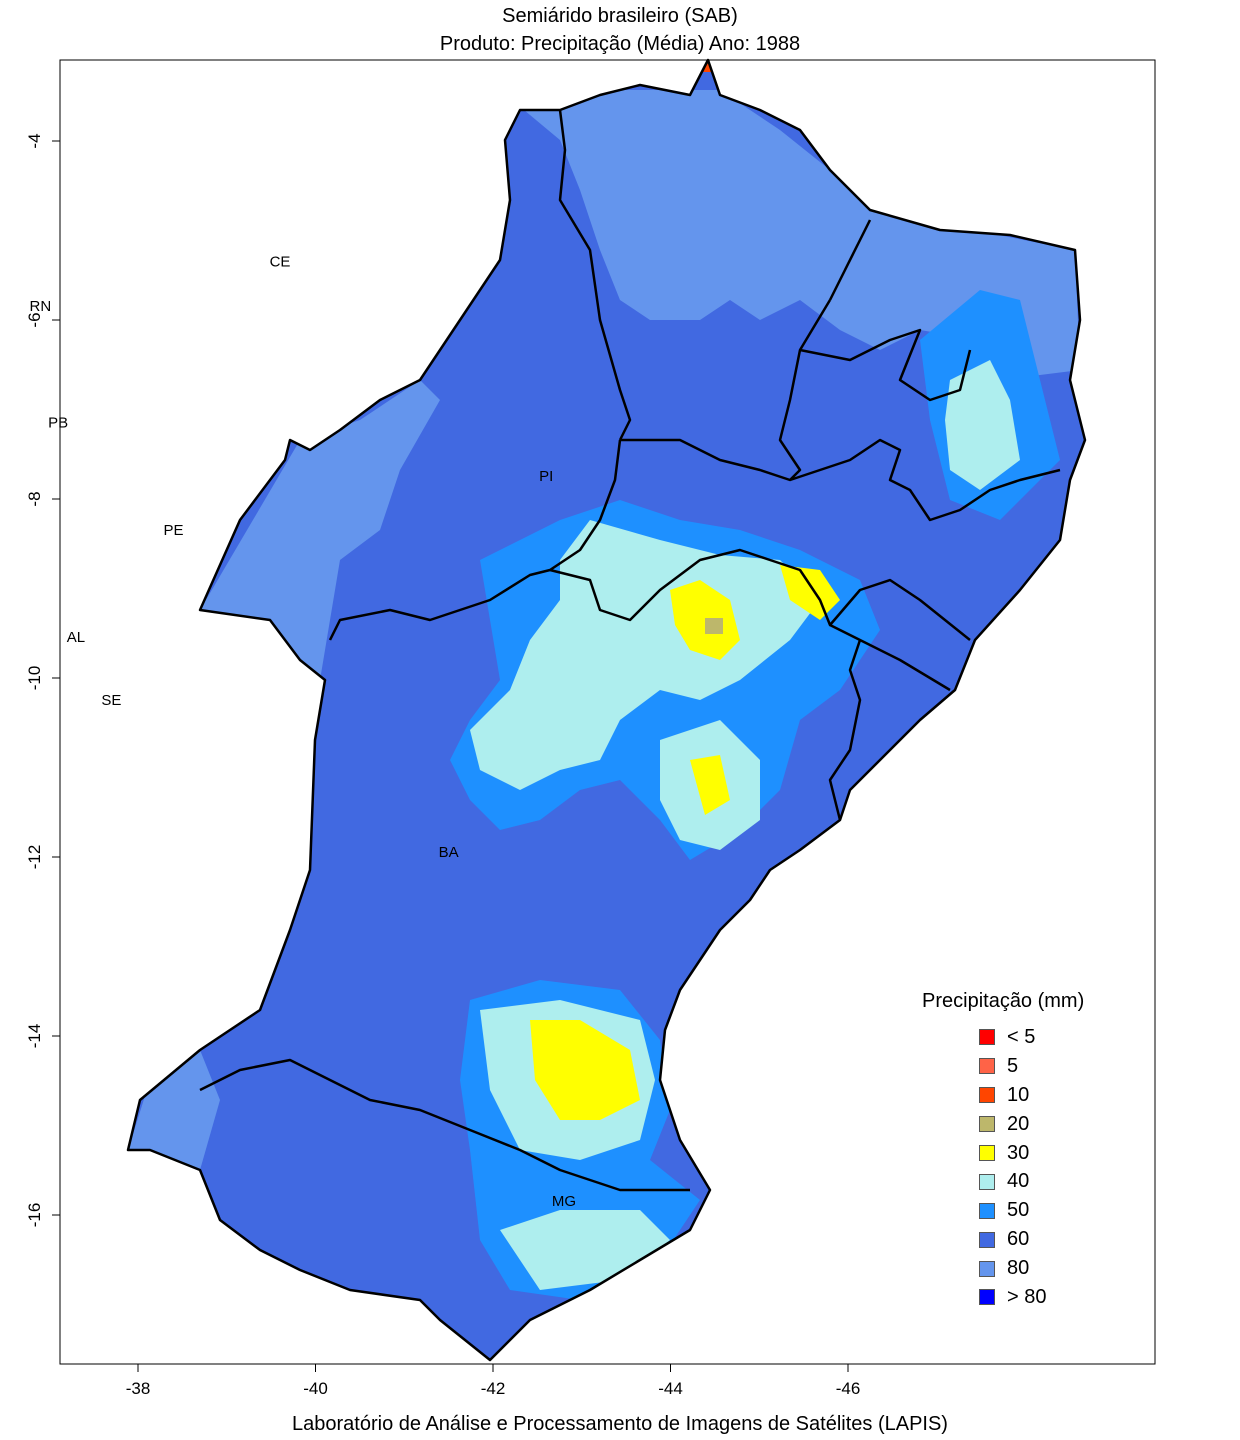  Describe the element at coordinates (645, 655) in the screenshot. I see `precip-40-central` at that location.